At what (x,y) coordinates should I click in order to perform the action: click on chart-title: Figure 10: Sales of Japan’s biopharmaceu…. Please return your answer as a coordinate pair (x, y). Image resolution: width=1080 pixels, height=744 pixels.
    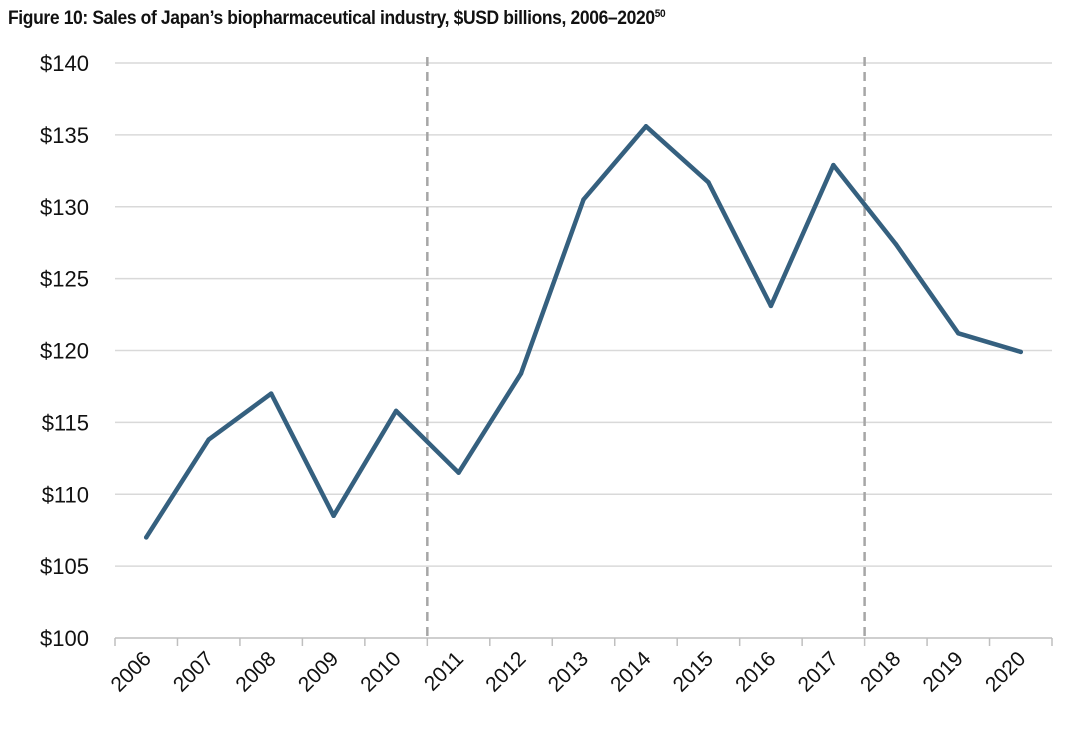
    Looking at the image, I should click on (337, 19).